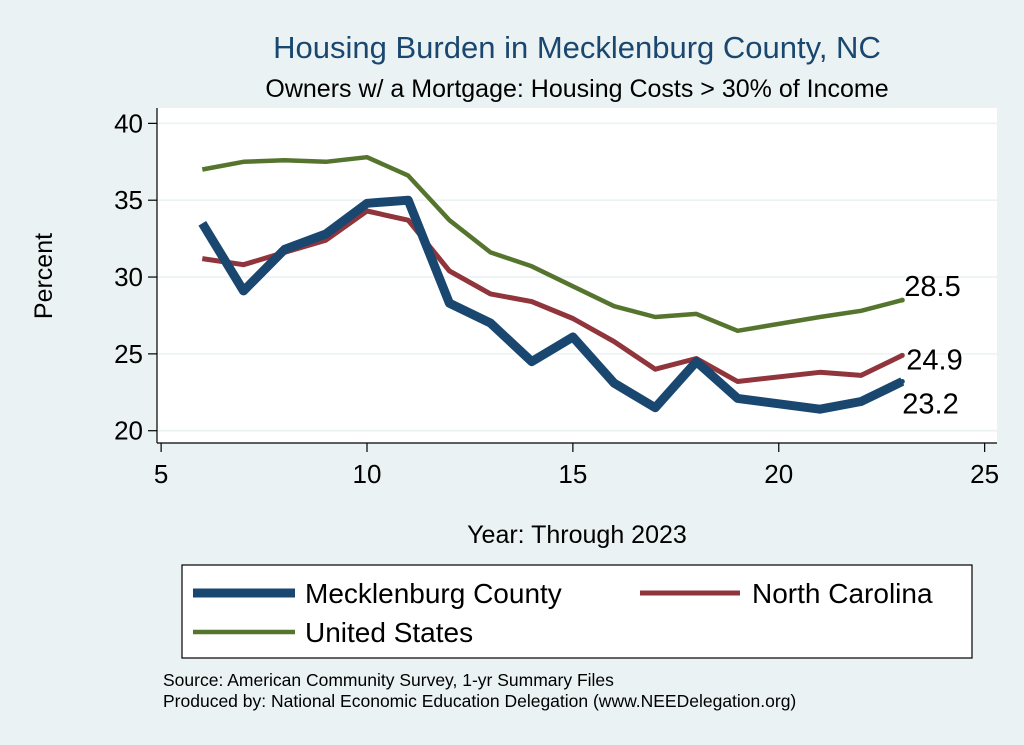 The image size is (1024, 745). What do you see at coordinates (934, 360) in the screenshot?
I see `end-label-north-carolina: 24.9` at bounding box center [934, 360].